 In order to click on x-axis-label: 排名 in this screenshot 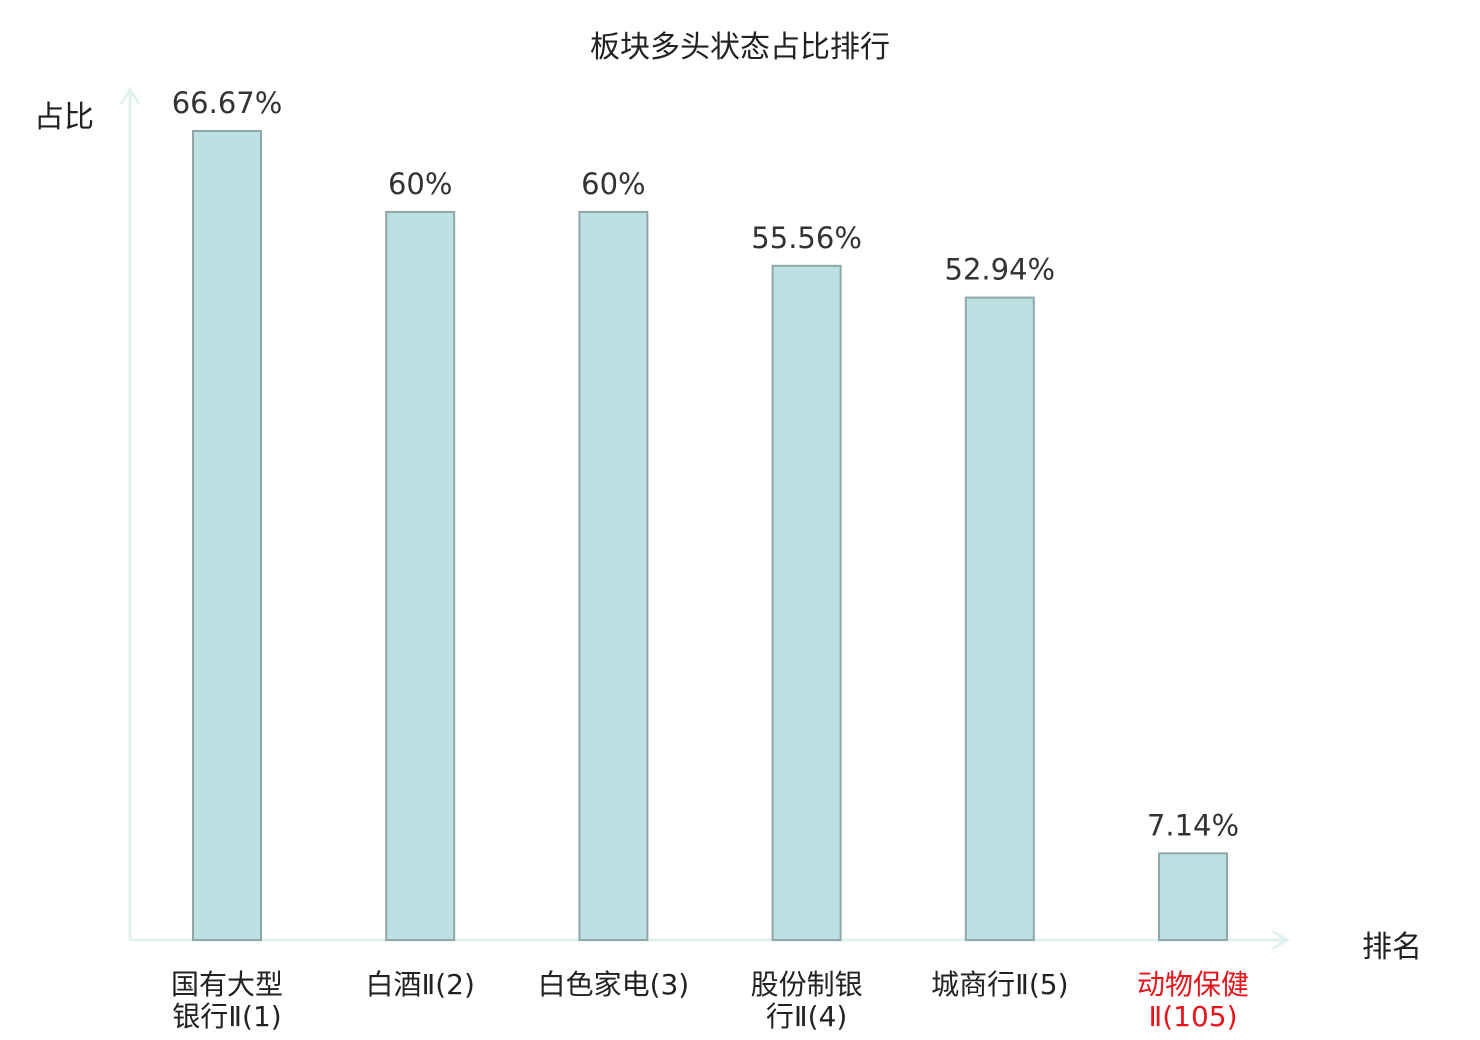, I will do `click(1392, 947)`.